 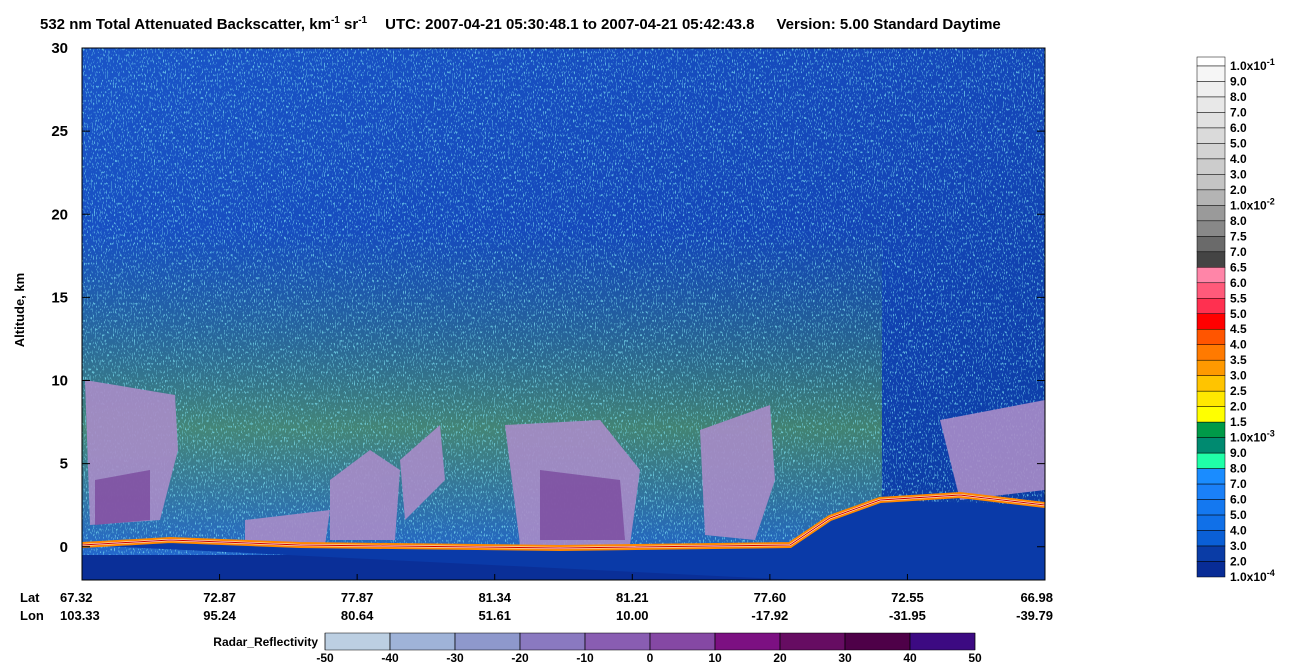 I want to click on radar-colorbar: -50 -40 -30 -20 -10 0 10 20 30 40 50, so click(x=649, y=648).